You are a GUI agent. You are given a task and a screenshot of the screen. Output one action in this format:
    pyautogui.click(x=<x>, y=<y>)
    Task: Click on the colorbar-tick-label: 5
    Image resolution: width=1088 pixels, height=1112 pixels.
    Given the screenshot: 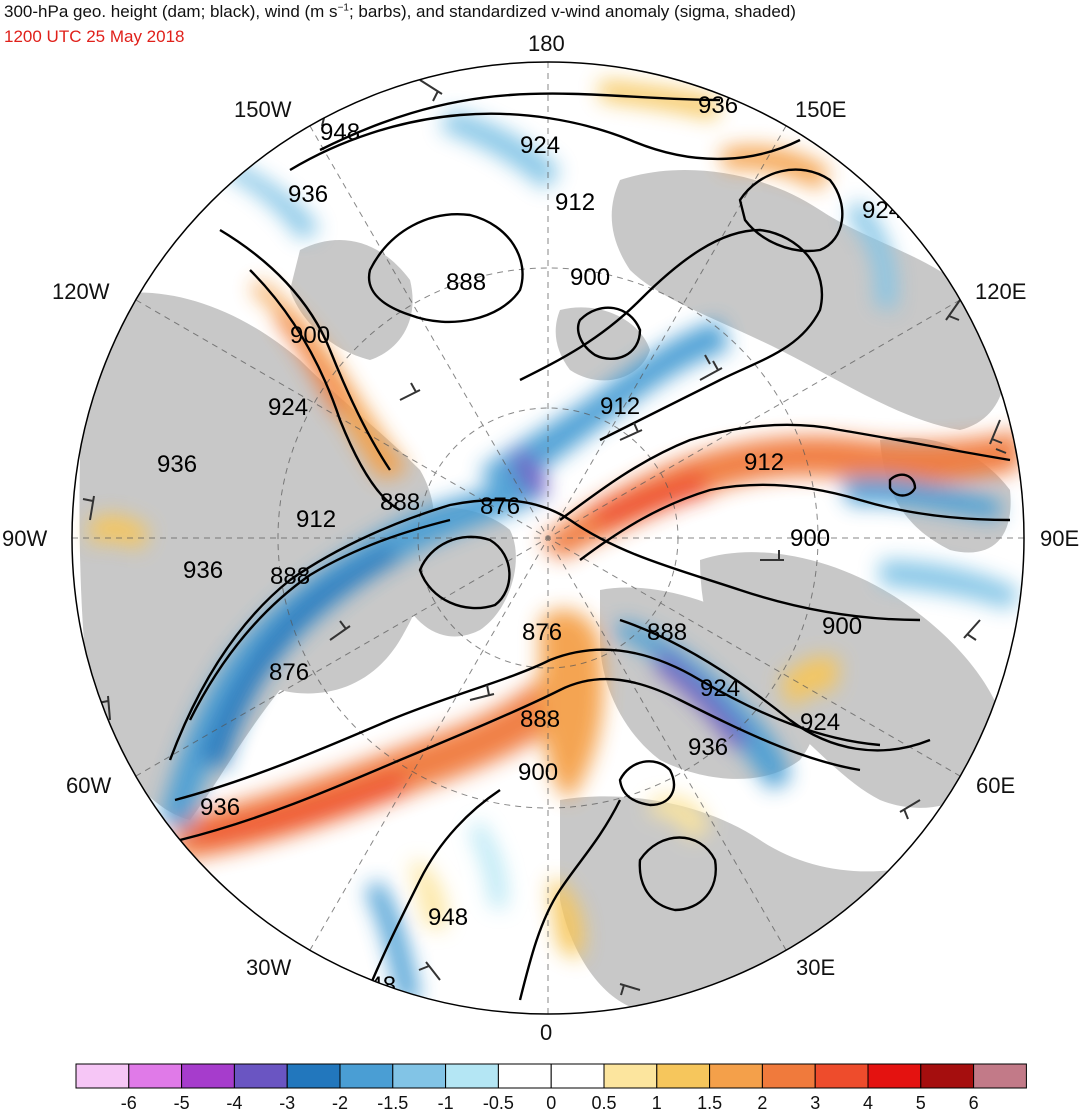 What is the action you would take?
    pyautogui.click(x=921, y=1102)
    